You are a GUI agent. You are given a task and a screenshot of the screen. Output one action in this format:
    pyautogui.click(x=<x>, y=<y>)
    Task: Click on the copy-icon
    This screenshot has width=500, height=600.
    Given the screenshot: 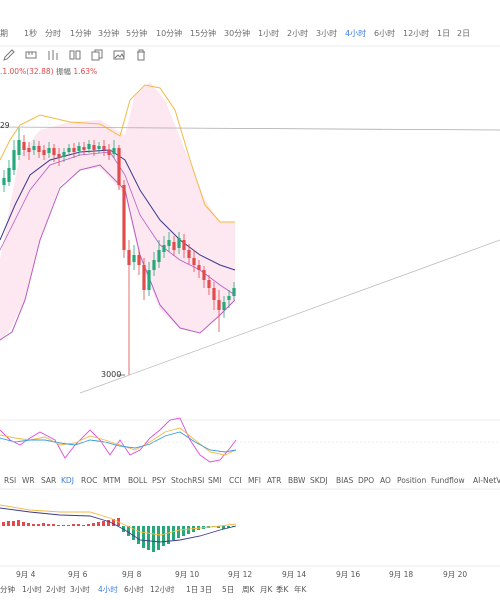 What is the action you would take?
    pyautogui.click(x=97, y=55)
    